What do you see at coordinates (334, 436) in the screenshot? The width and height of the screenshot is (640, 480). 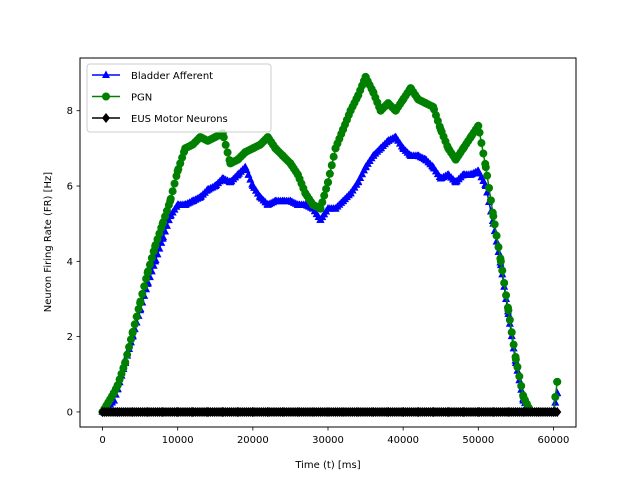 I see `x-axis-ticks: 0 10000 20000 30000 40000 50000 60000` at bounding box center [334, 436].